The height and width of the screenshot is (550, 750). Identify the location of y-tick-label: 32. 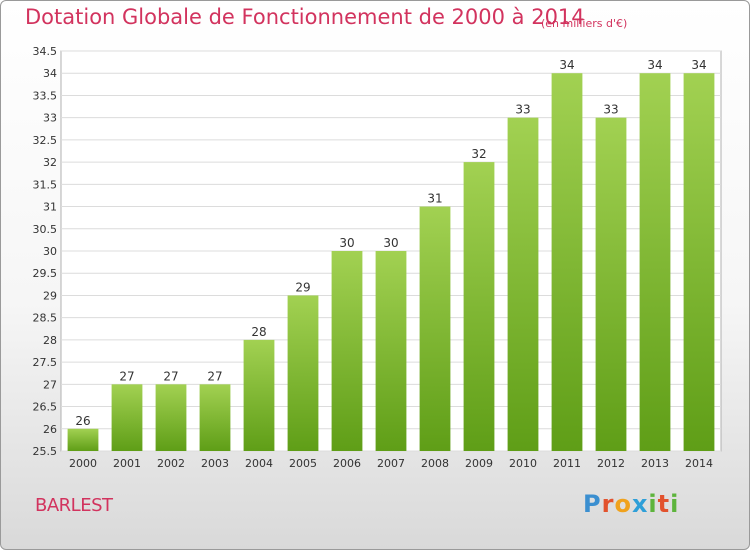
(50, 162).